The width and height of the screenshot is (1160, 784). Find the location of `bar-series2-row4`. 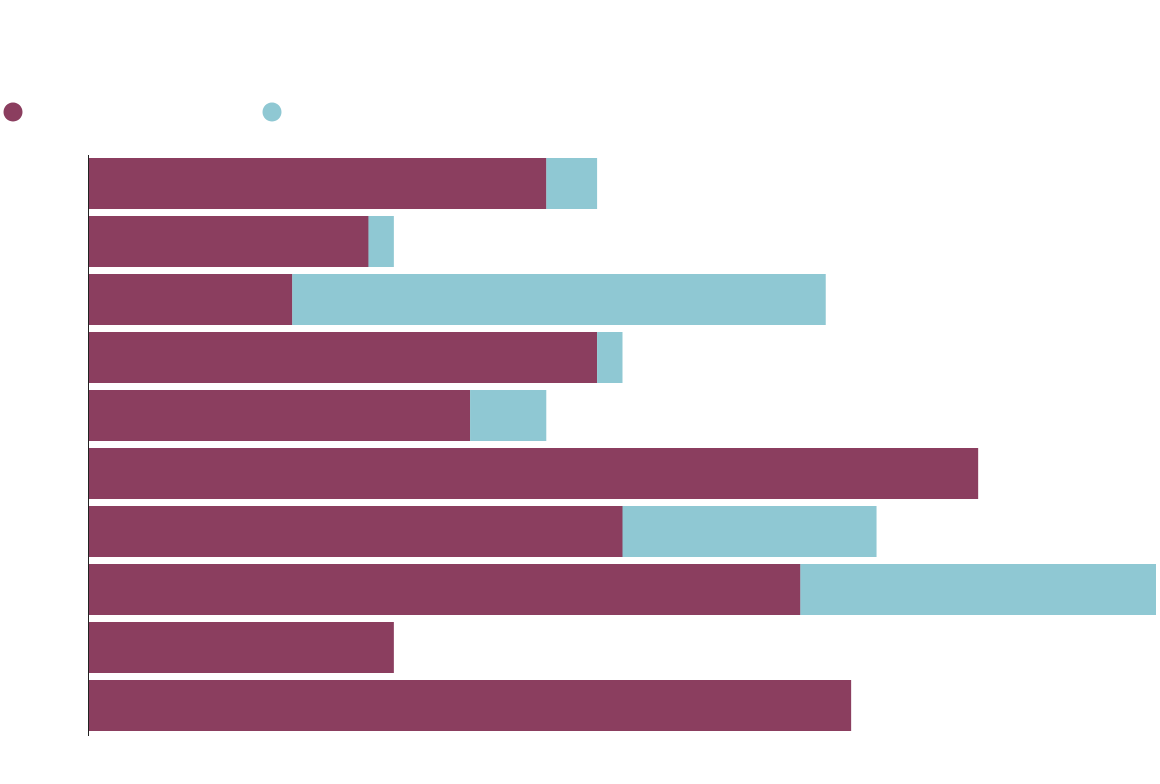

bar-series2-row4 is located at coordinates (610, 357).